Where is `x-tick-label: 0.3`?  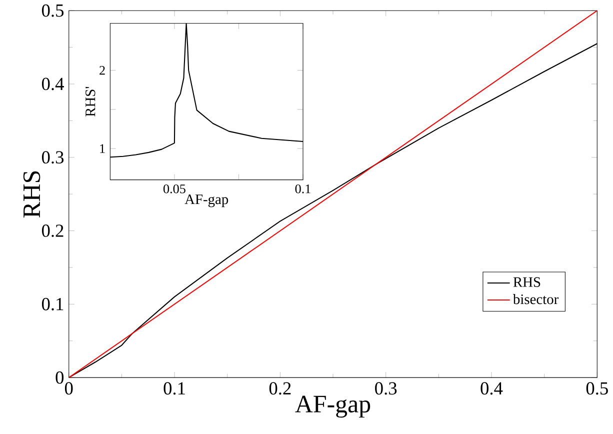
x-tick-label: 0.3 is located at coordinates (386, 388).